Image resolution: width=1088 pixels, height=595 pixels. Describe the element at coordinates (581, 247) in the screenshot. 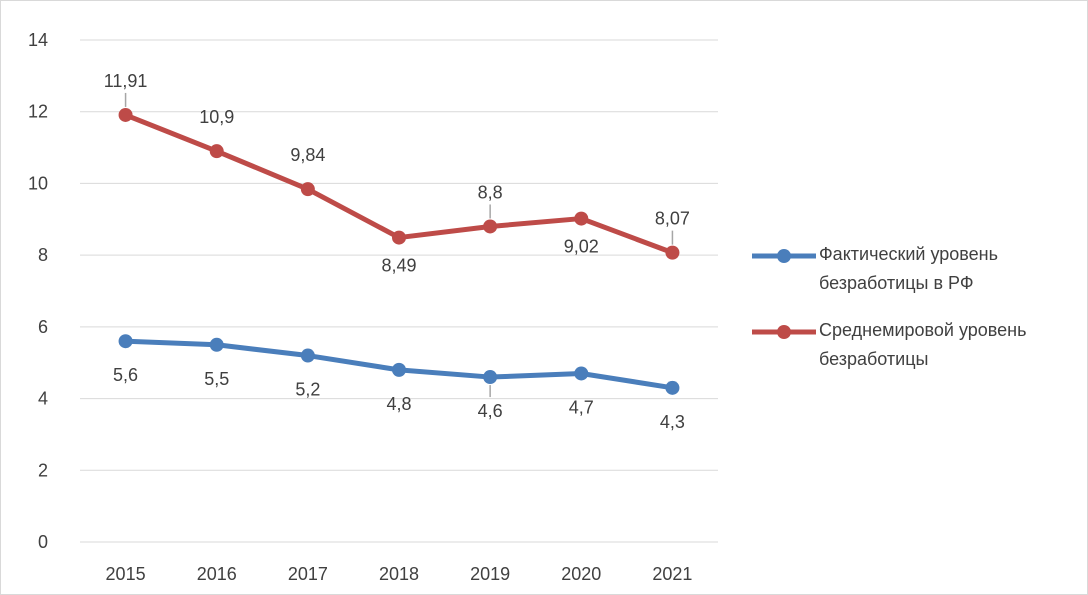

I see `data-label: 9,02` at that location.